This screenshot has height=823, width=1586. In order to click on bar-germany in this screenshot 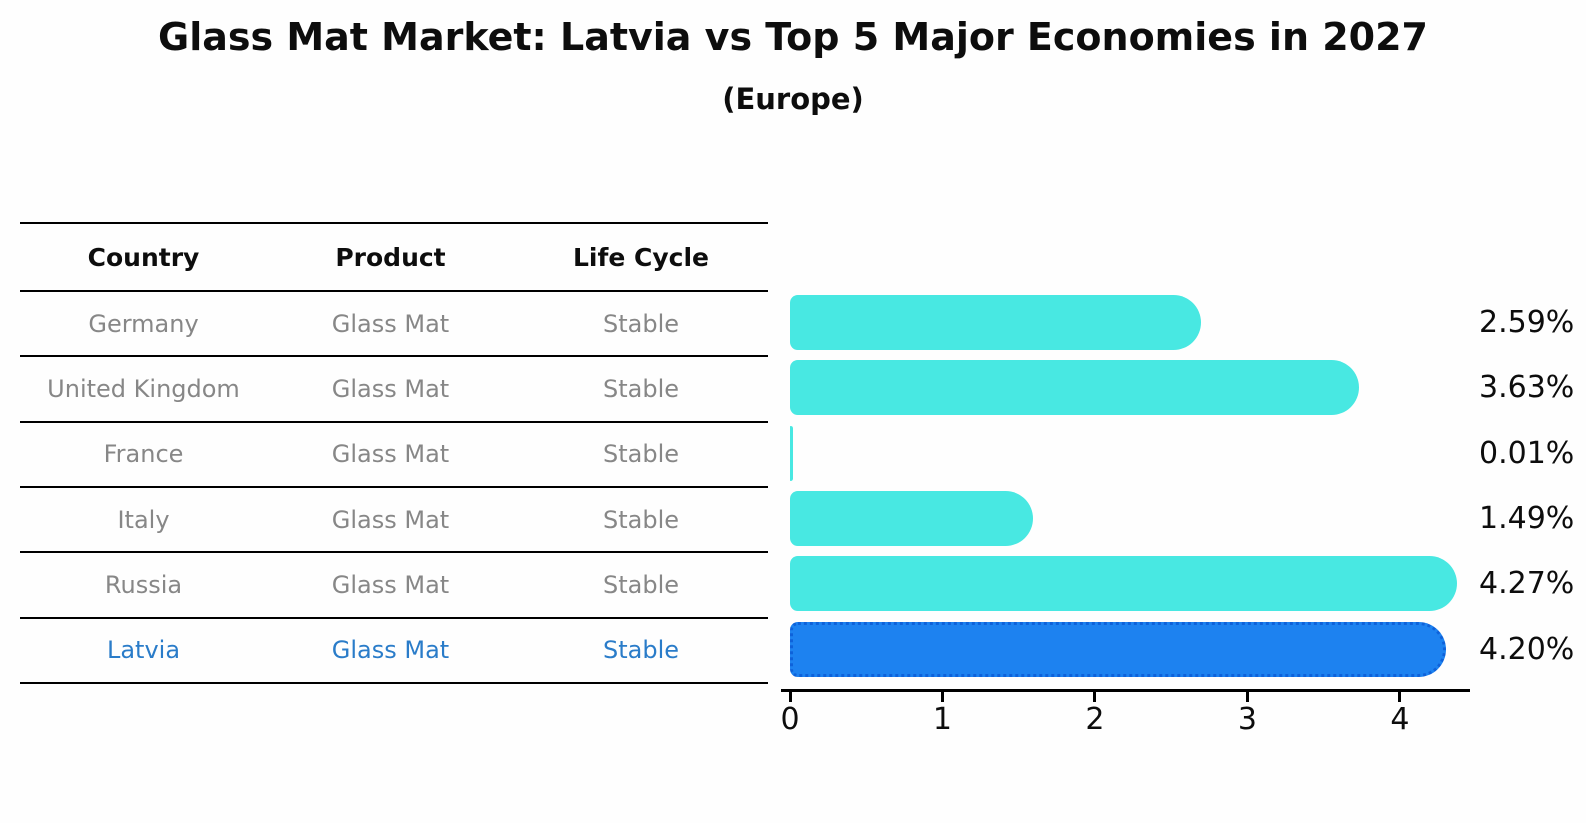, I will do `click(995, 322)`.